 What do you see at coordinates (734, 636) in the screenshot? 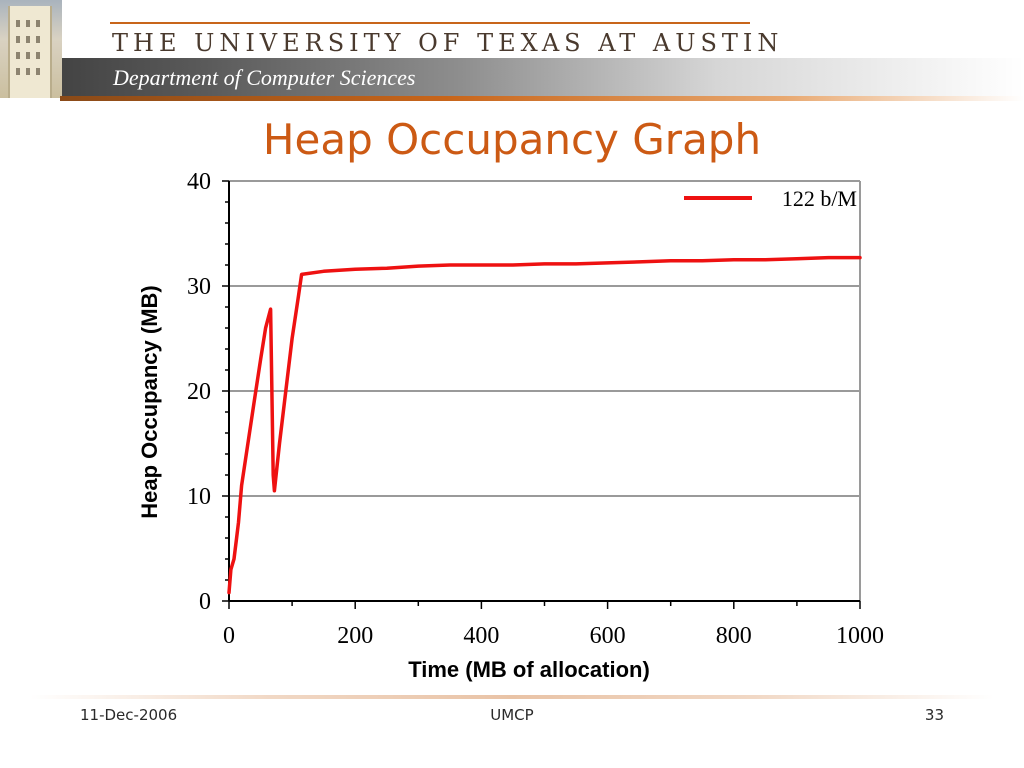
I see `x-tick-label: 800` at bounding box center [734, 636].